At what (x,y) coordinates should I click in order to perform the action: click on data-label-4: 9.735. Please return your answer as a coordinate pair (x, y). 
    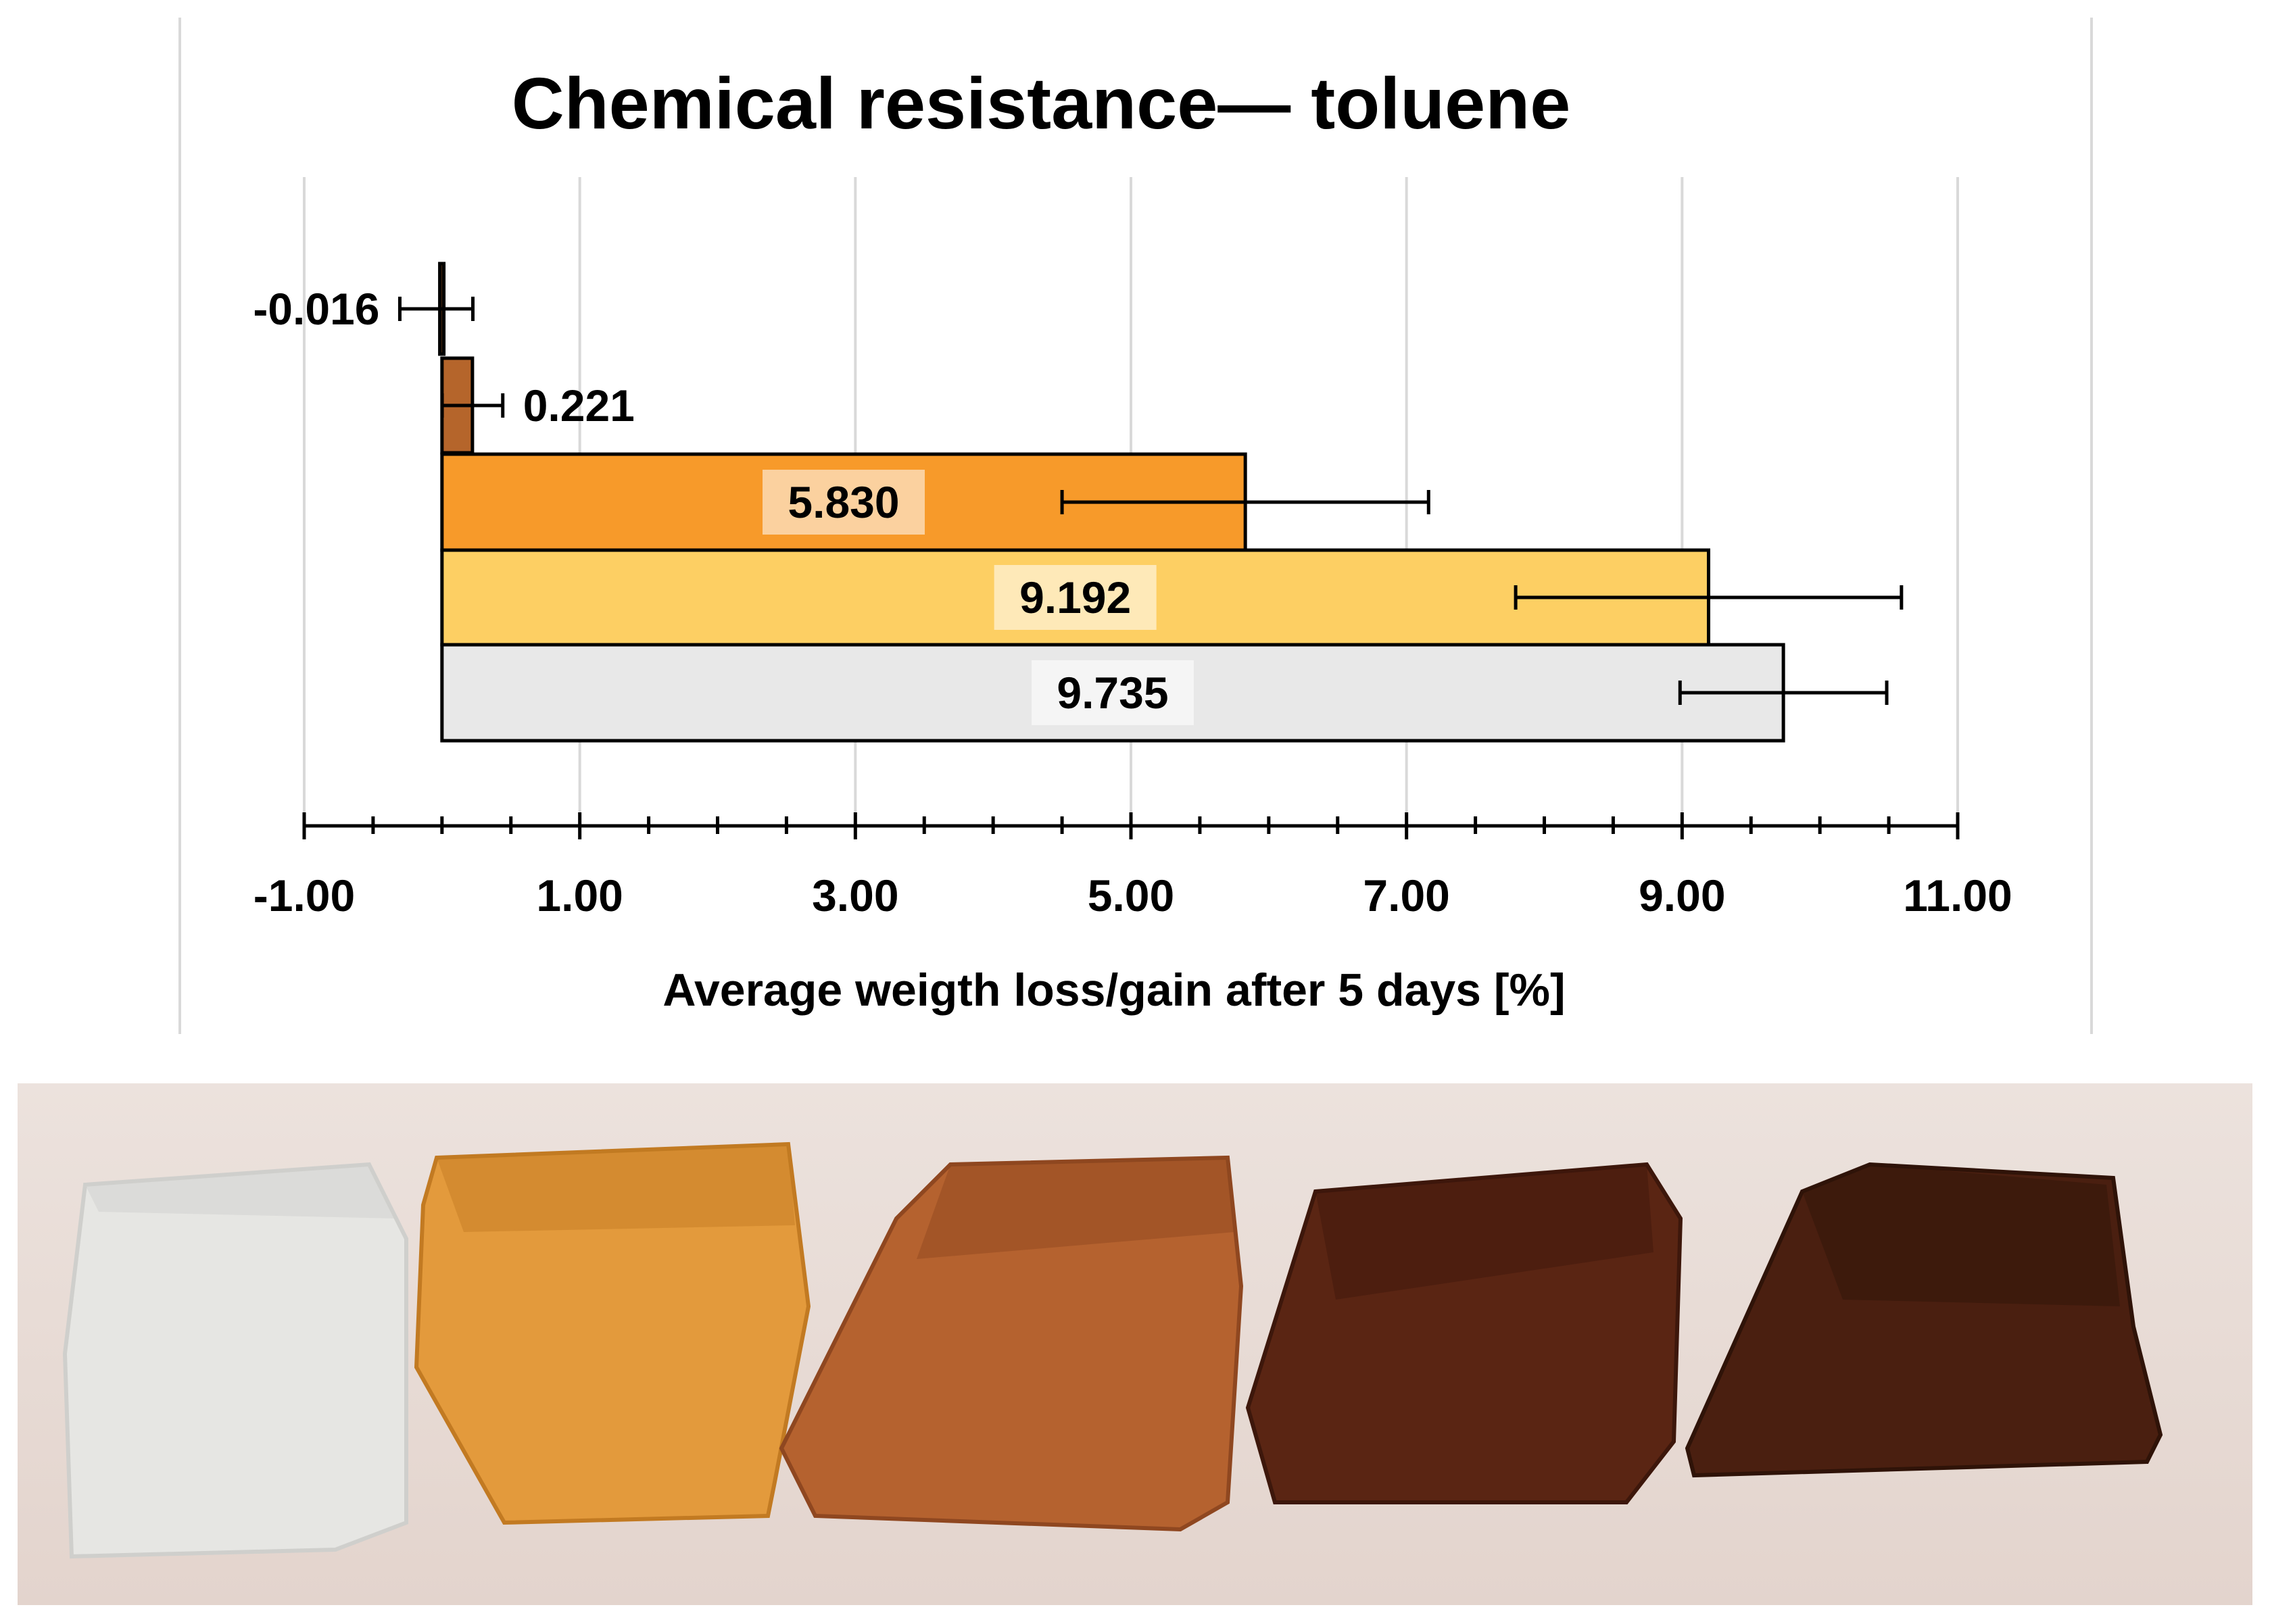
    Looking at the image, I should click on (1112, 693).